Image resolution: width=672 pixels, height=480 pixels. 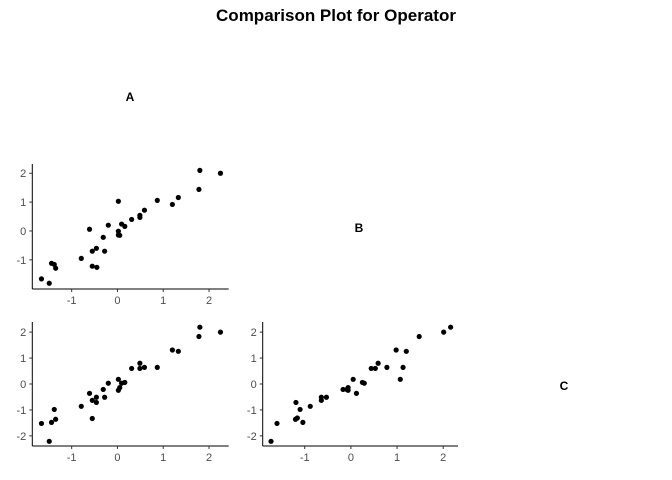 I want to click on y-tick-label-a-b: 2, so click(x=23, y=174).